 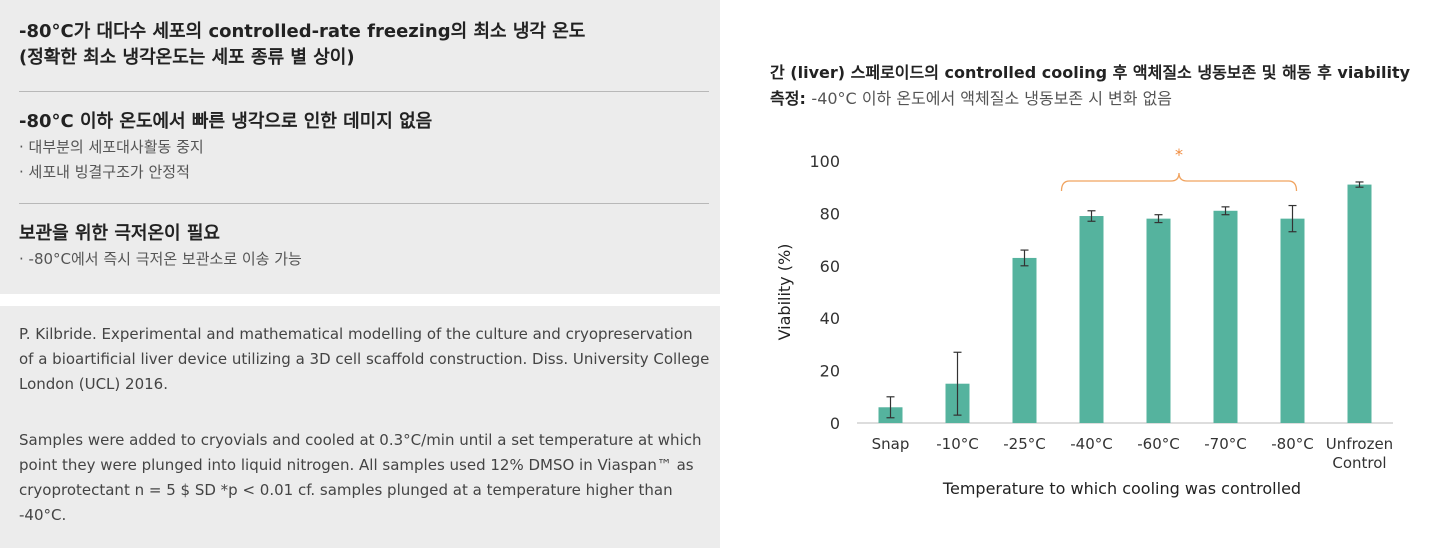 What do you see at coordinates (1024, 444) in the screenshot?
I see `x-tick-label: -25°C` at bounding box center [1024, 444].